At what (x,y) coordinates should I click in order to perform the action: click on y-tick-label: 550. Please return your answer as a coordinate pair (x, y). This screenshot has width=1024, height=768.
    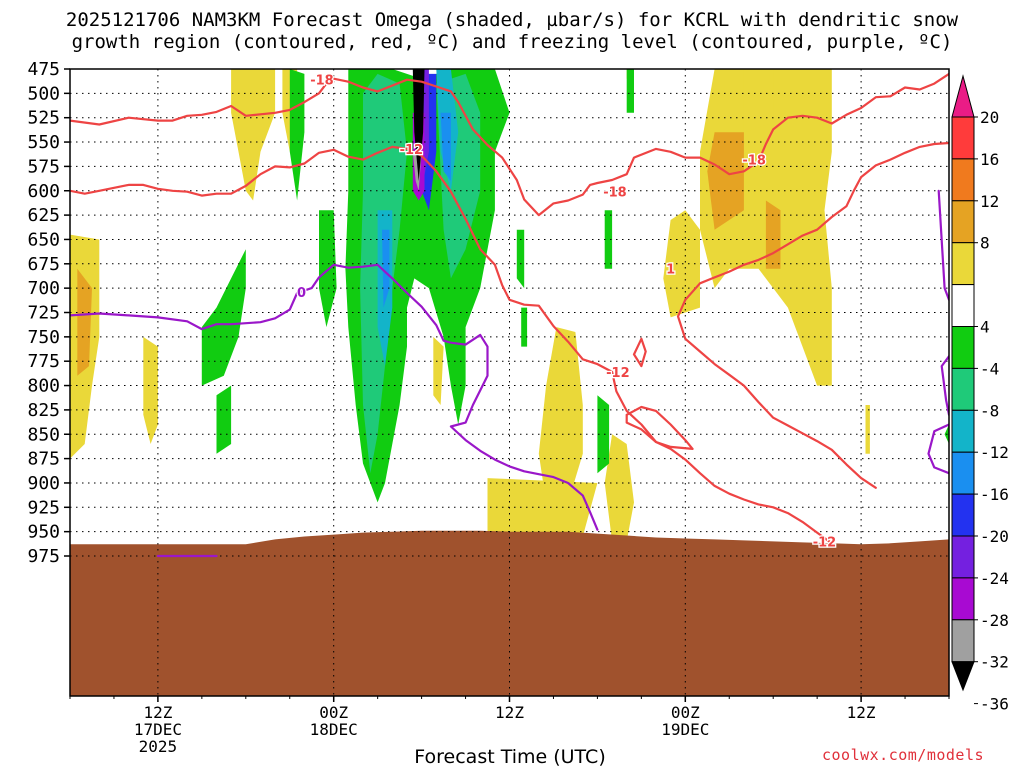
    Looking at the image, I should click on (43, 142).